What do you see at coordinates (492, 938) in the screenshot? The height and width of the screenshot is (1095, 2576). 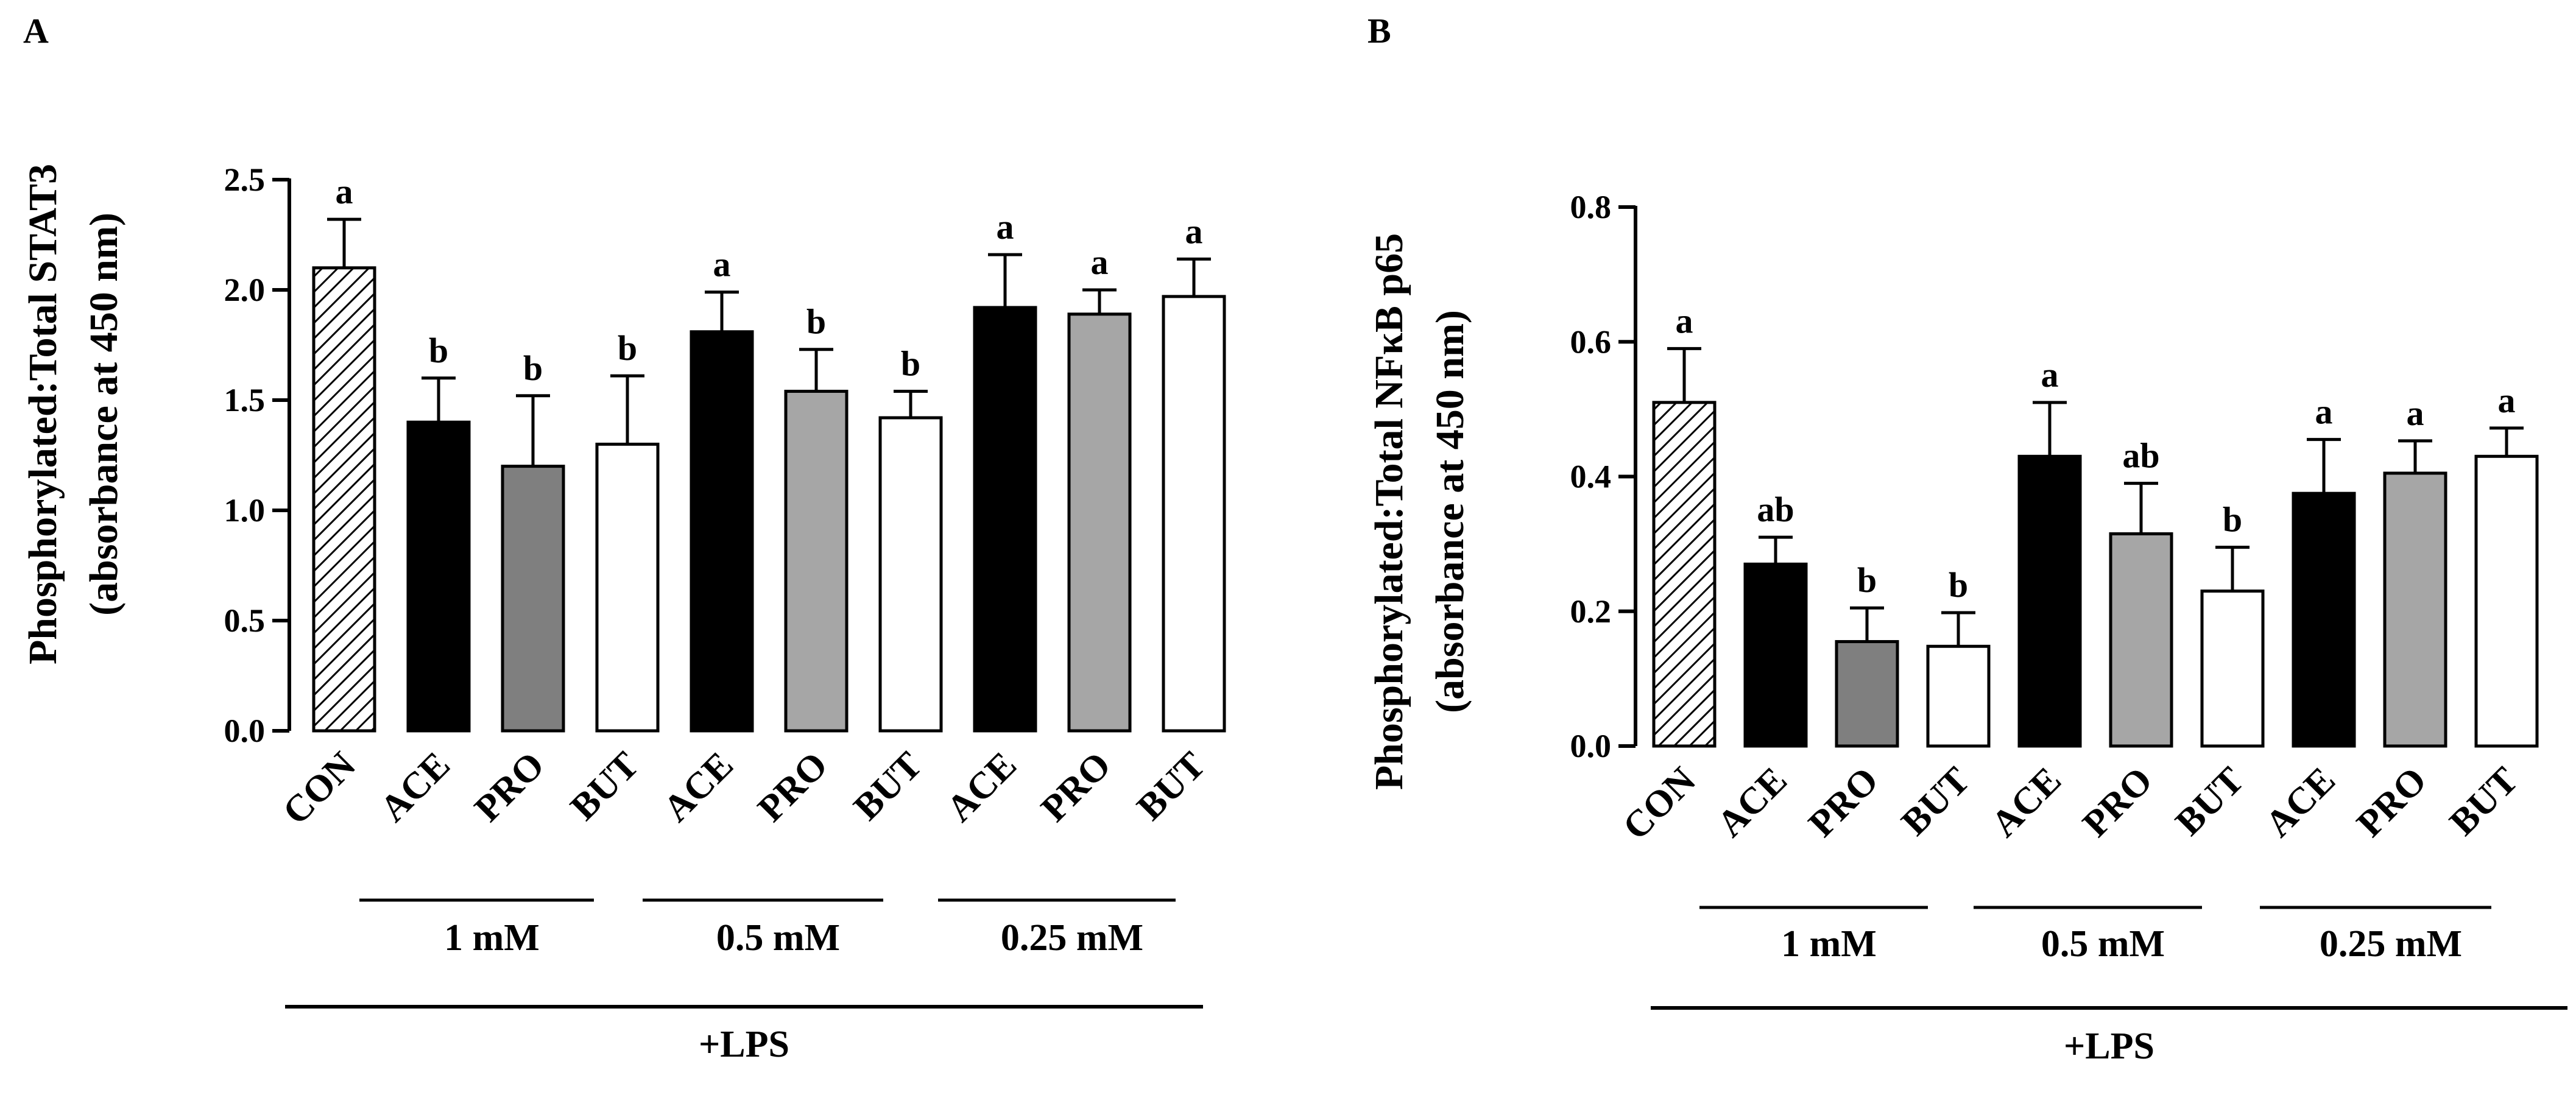 I see `panel-a-group-label: 1 mM` at bounding box center [492, 938].